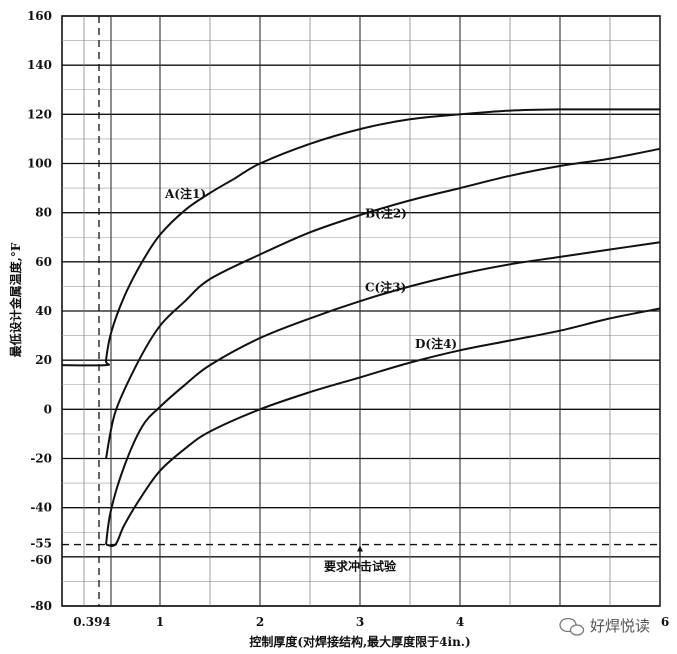 This screenshot has width=677, height=654. What do you see at coordinates (41, 459) in the screenshot?
I see `y-tick-label: -20` at bounding box center [41, 459].